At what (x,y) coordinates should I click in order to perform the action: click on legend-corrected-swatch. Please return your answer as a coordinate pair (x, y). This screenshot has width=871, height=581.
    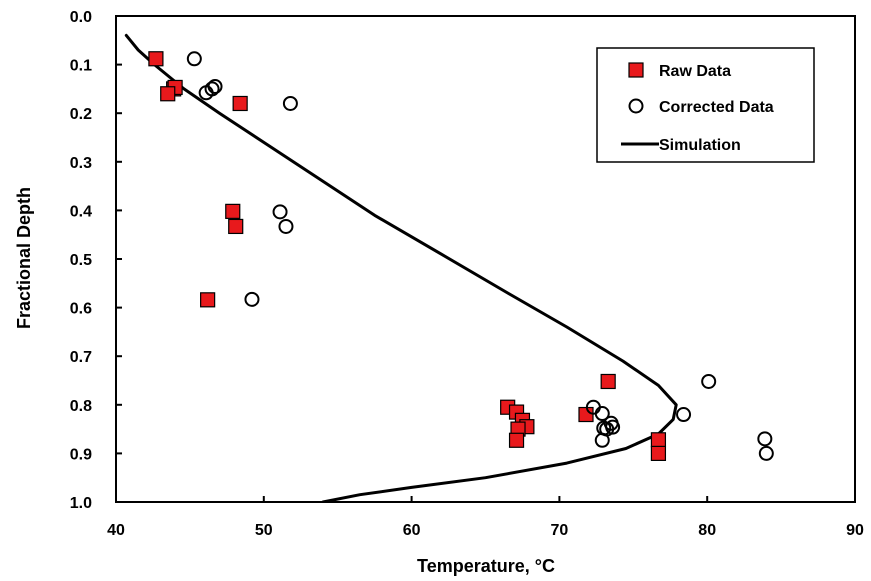
    Looking at the image, I should click on (636, 106).